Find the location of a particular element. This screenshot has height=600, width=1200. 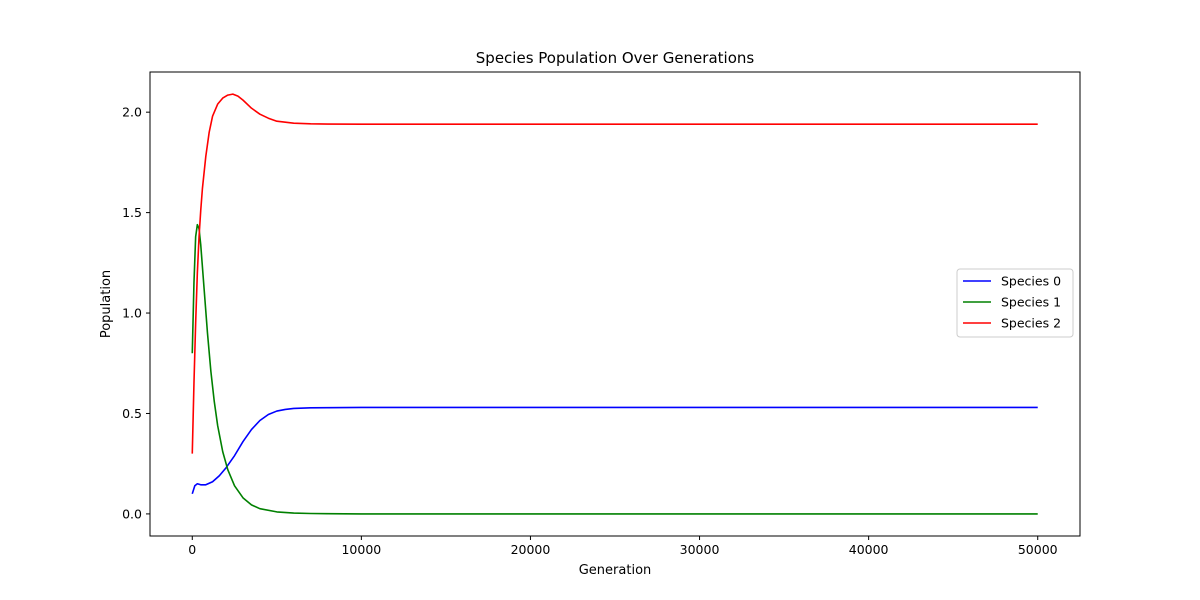

y-tick-label: 0.5 is located at coordinates (132, 413).